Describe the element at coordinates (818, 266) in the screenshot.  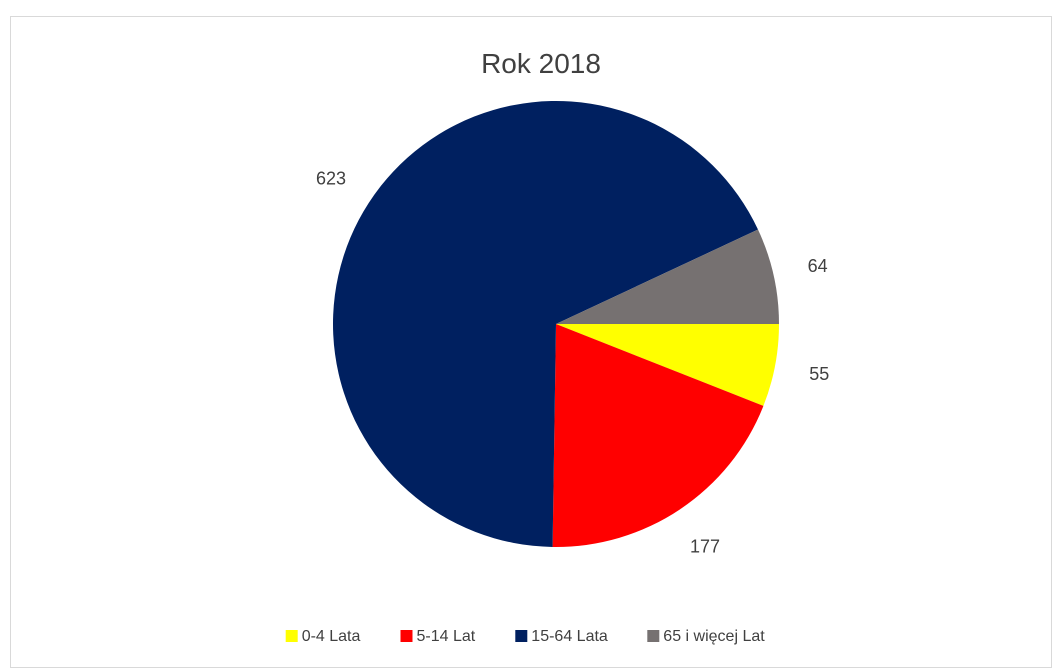
I see `data-label-4: 64` at that location.